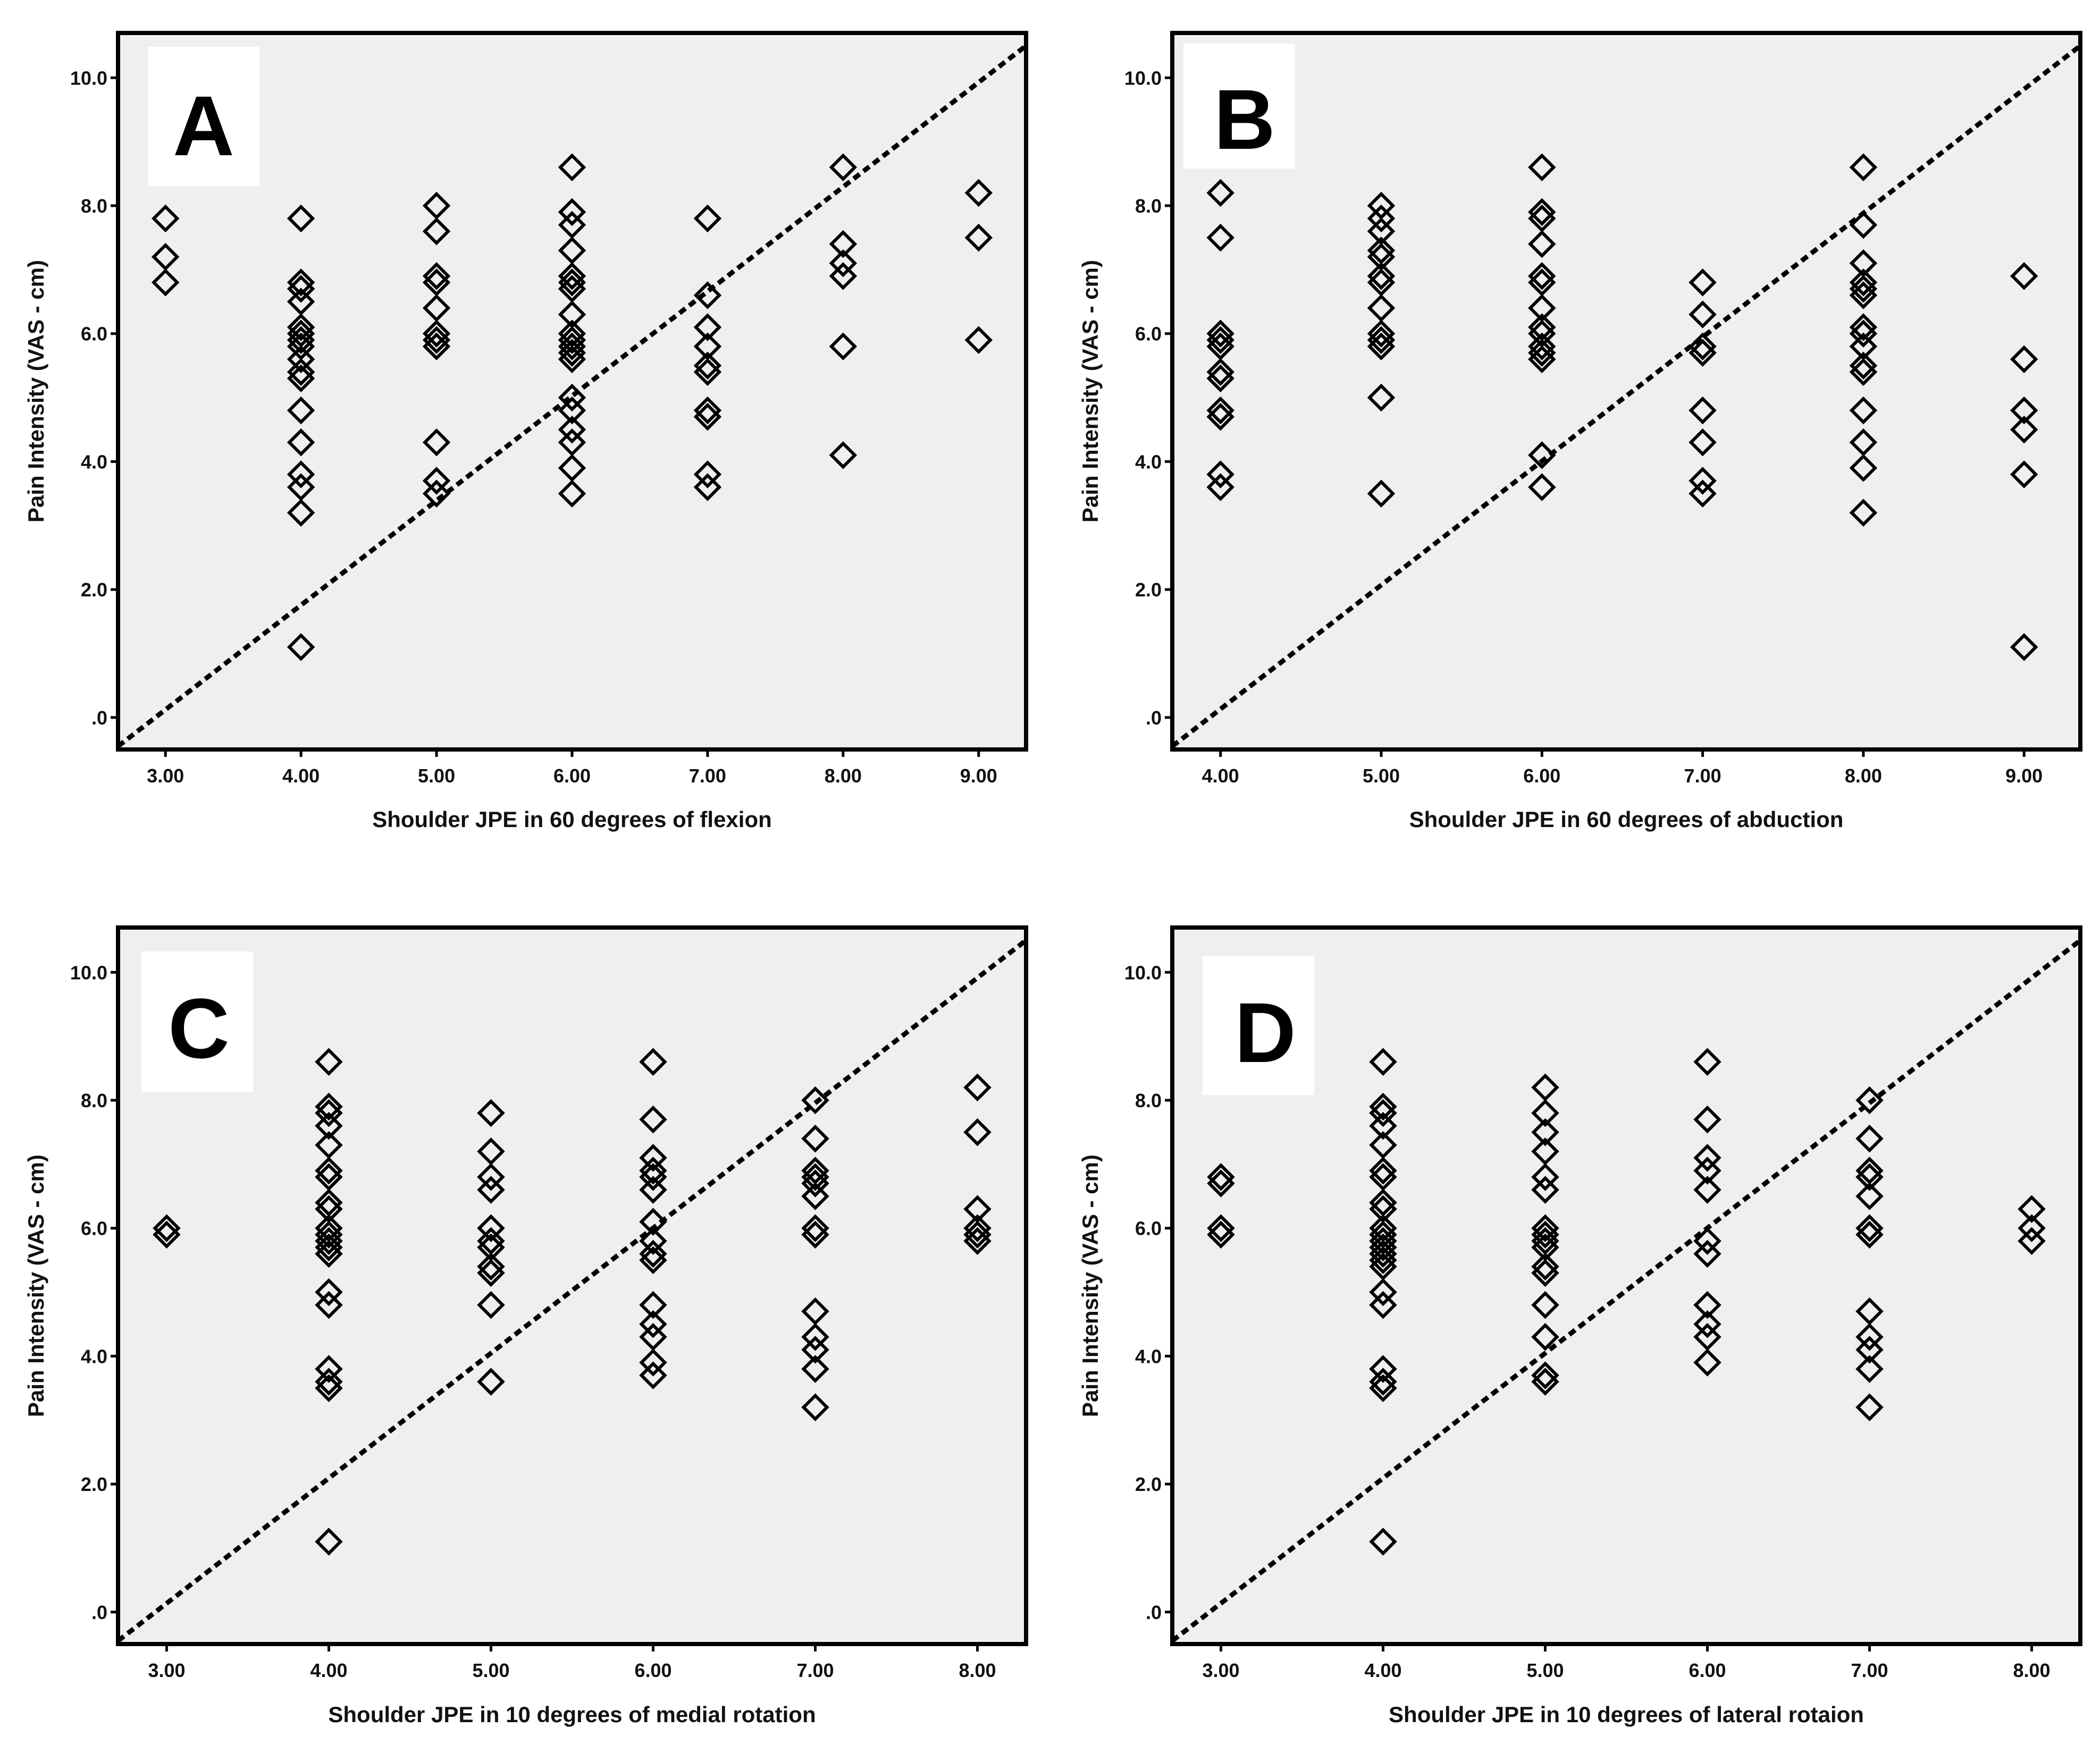 The width and height of the screenshot is (2100, 1753). Describe the element at coordinates (1154, 718) in the screenshot. I see `y-tick-label-b-0: .0` at that location.